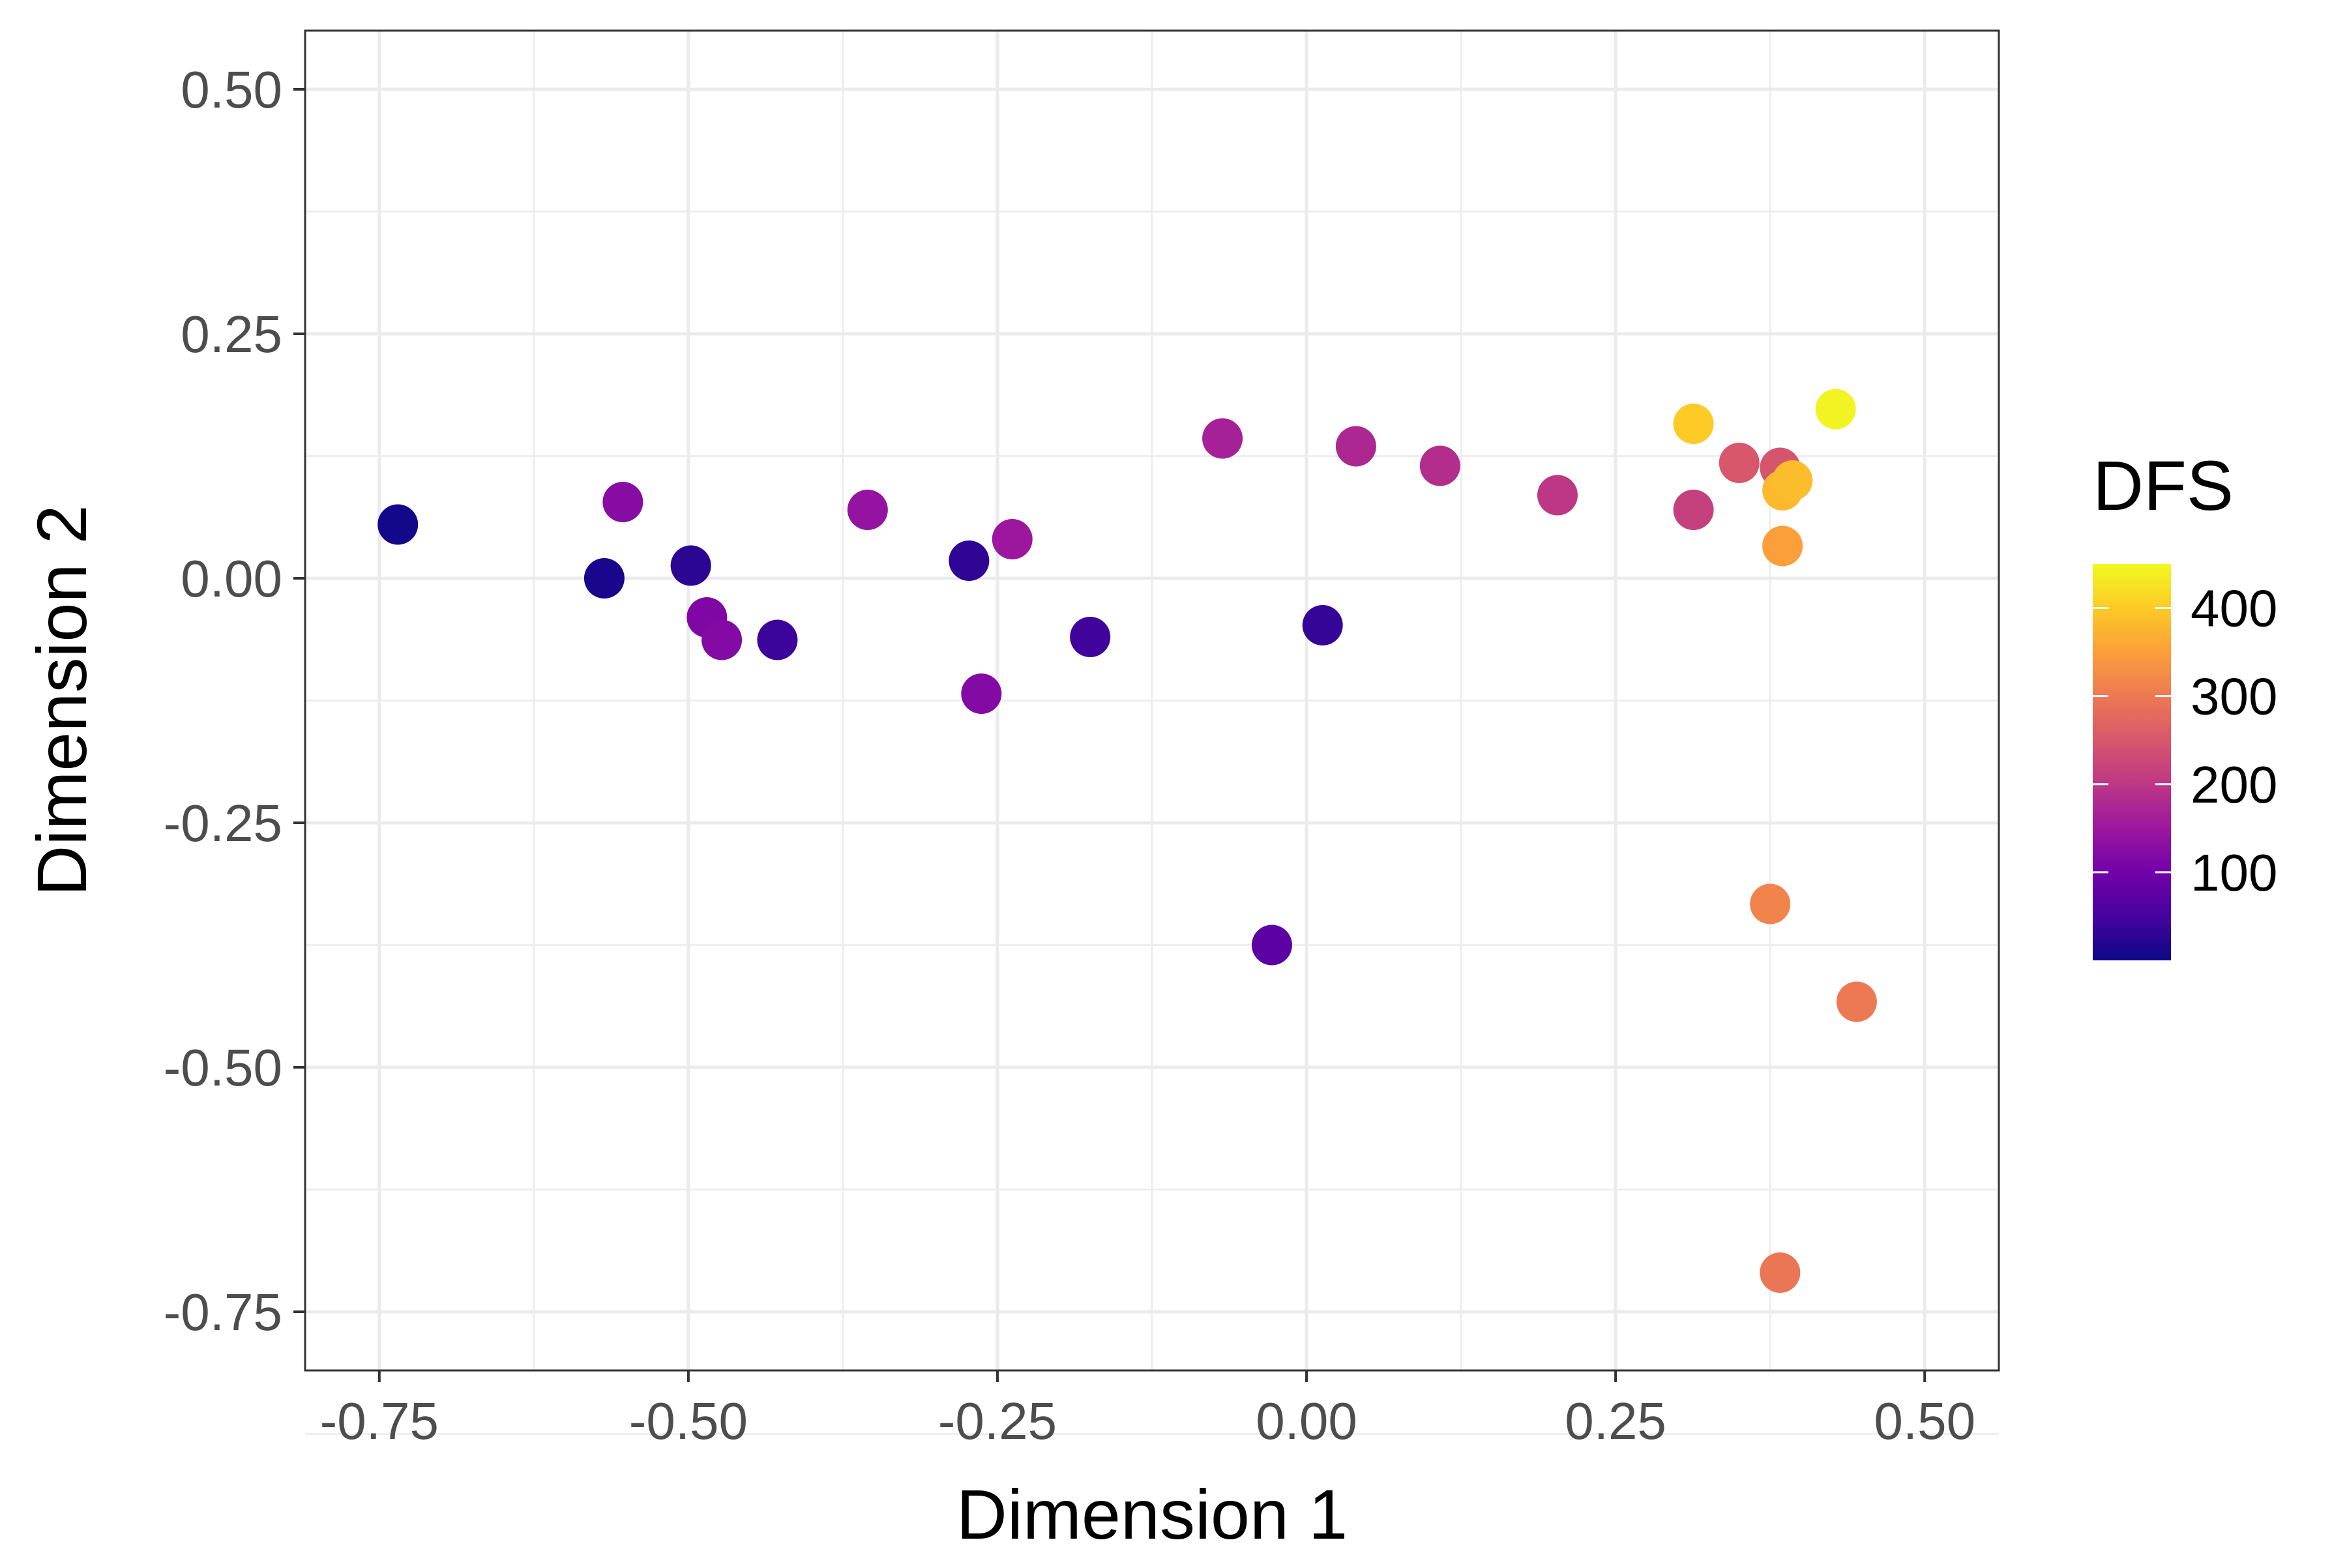 Image resolution: width=2347 pixels, height=1568 pixels. What do you see at coordinates (223, 1068) in the screenshot?
I see `y-tick-label: -0.50` at bounding box center [223, 1068].